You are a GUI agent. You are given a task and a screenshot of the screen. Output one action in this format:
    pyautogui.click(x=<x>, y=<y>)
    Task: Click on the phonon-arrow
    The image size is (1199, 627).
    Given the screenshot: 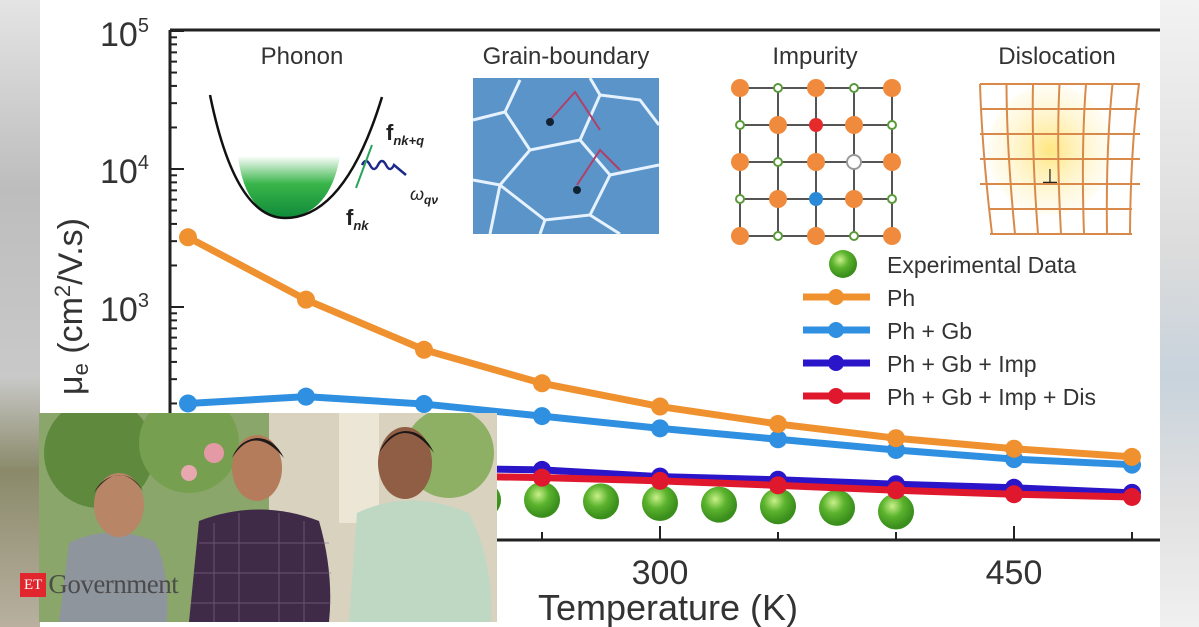 What is the action you would take?
    pyautogui.click(x=364, y=166)
    